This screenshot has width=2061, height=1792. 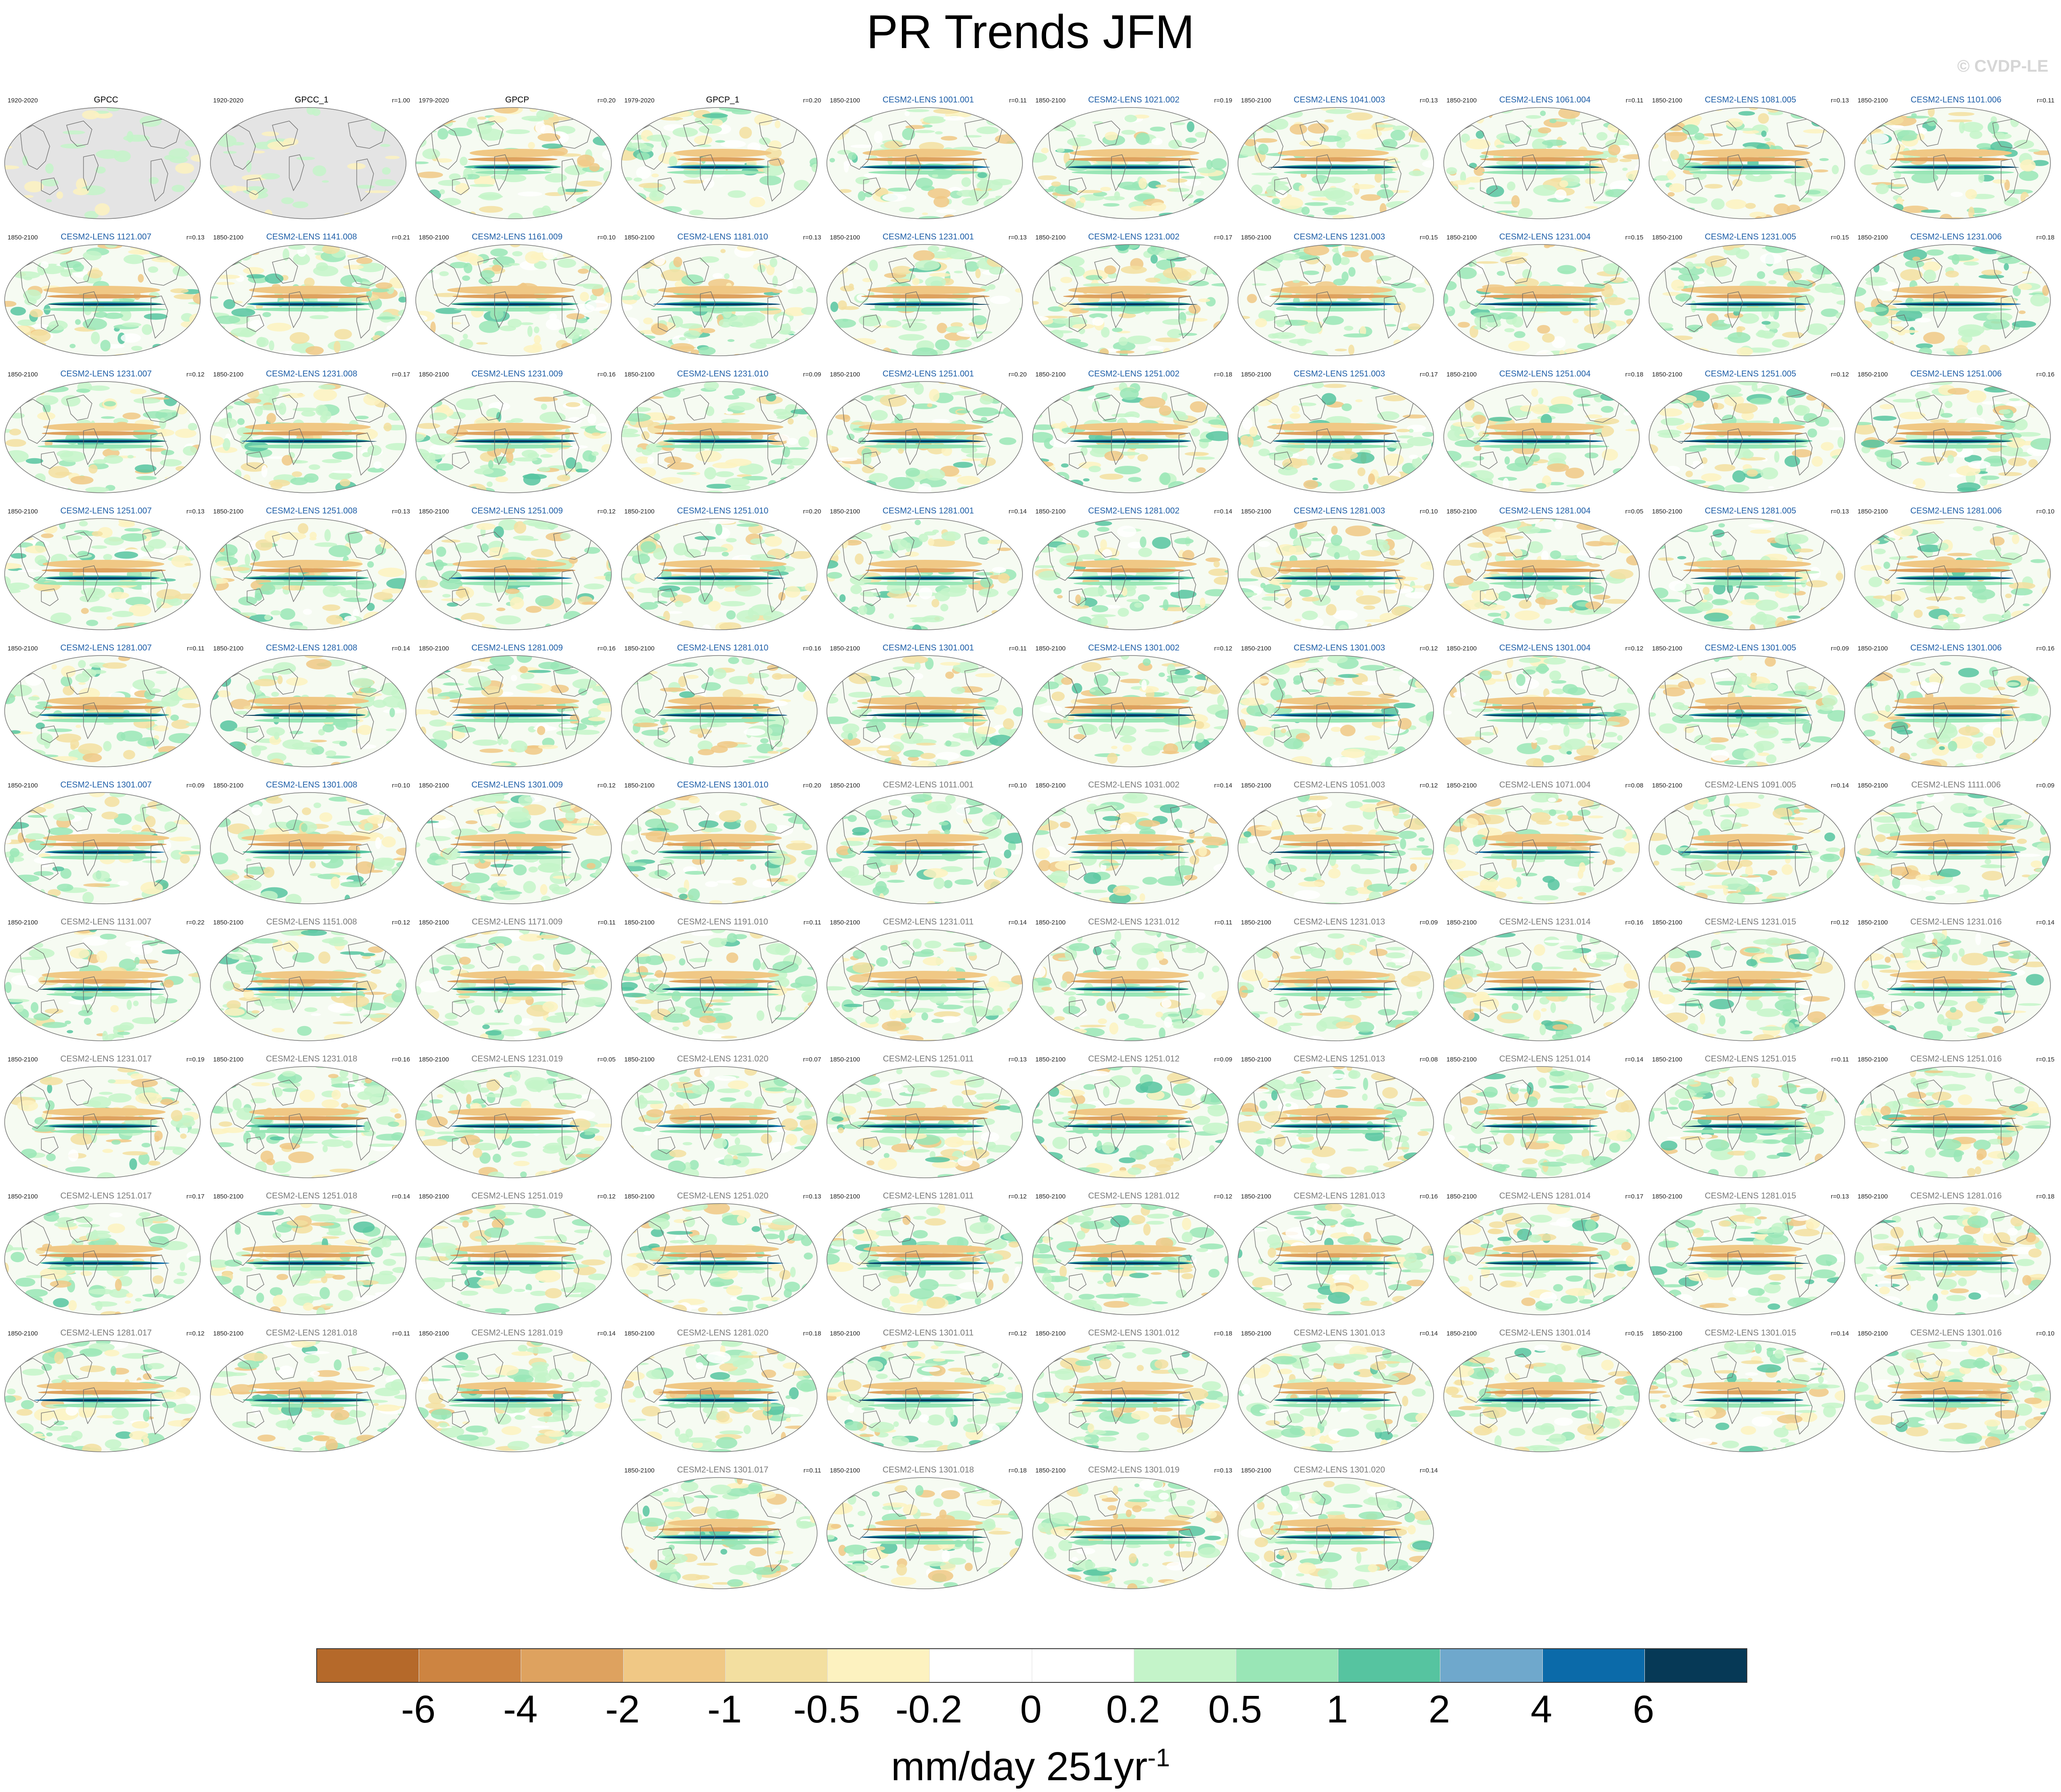 What do you see at coordinates (1134, 237) in the screenshot?
I see `panel-label: CESM2-LENS 1231.002` at bounding box center [1134, 237].